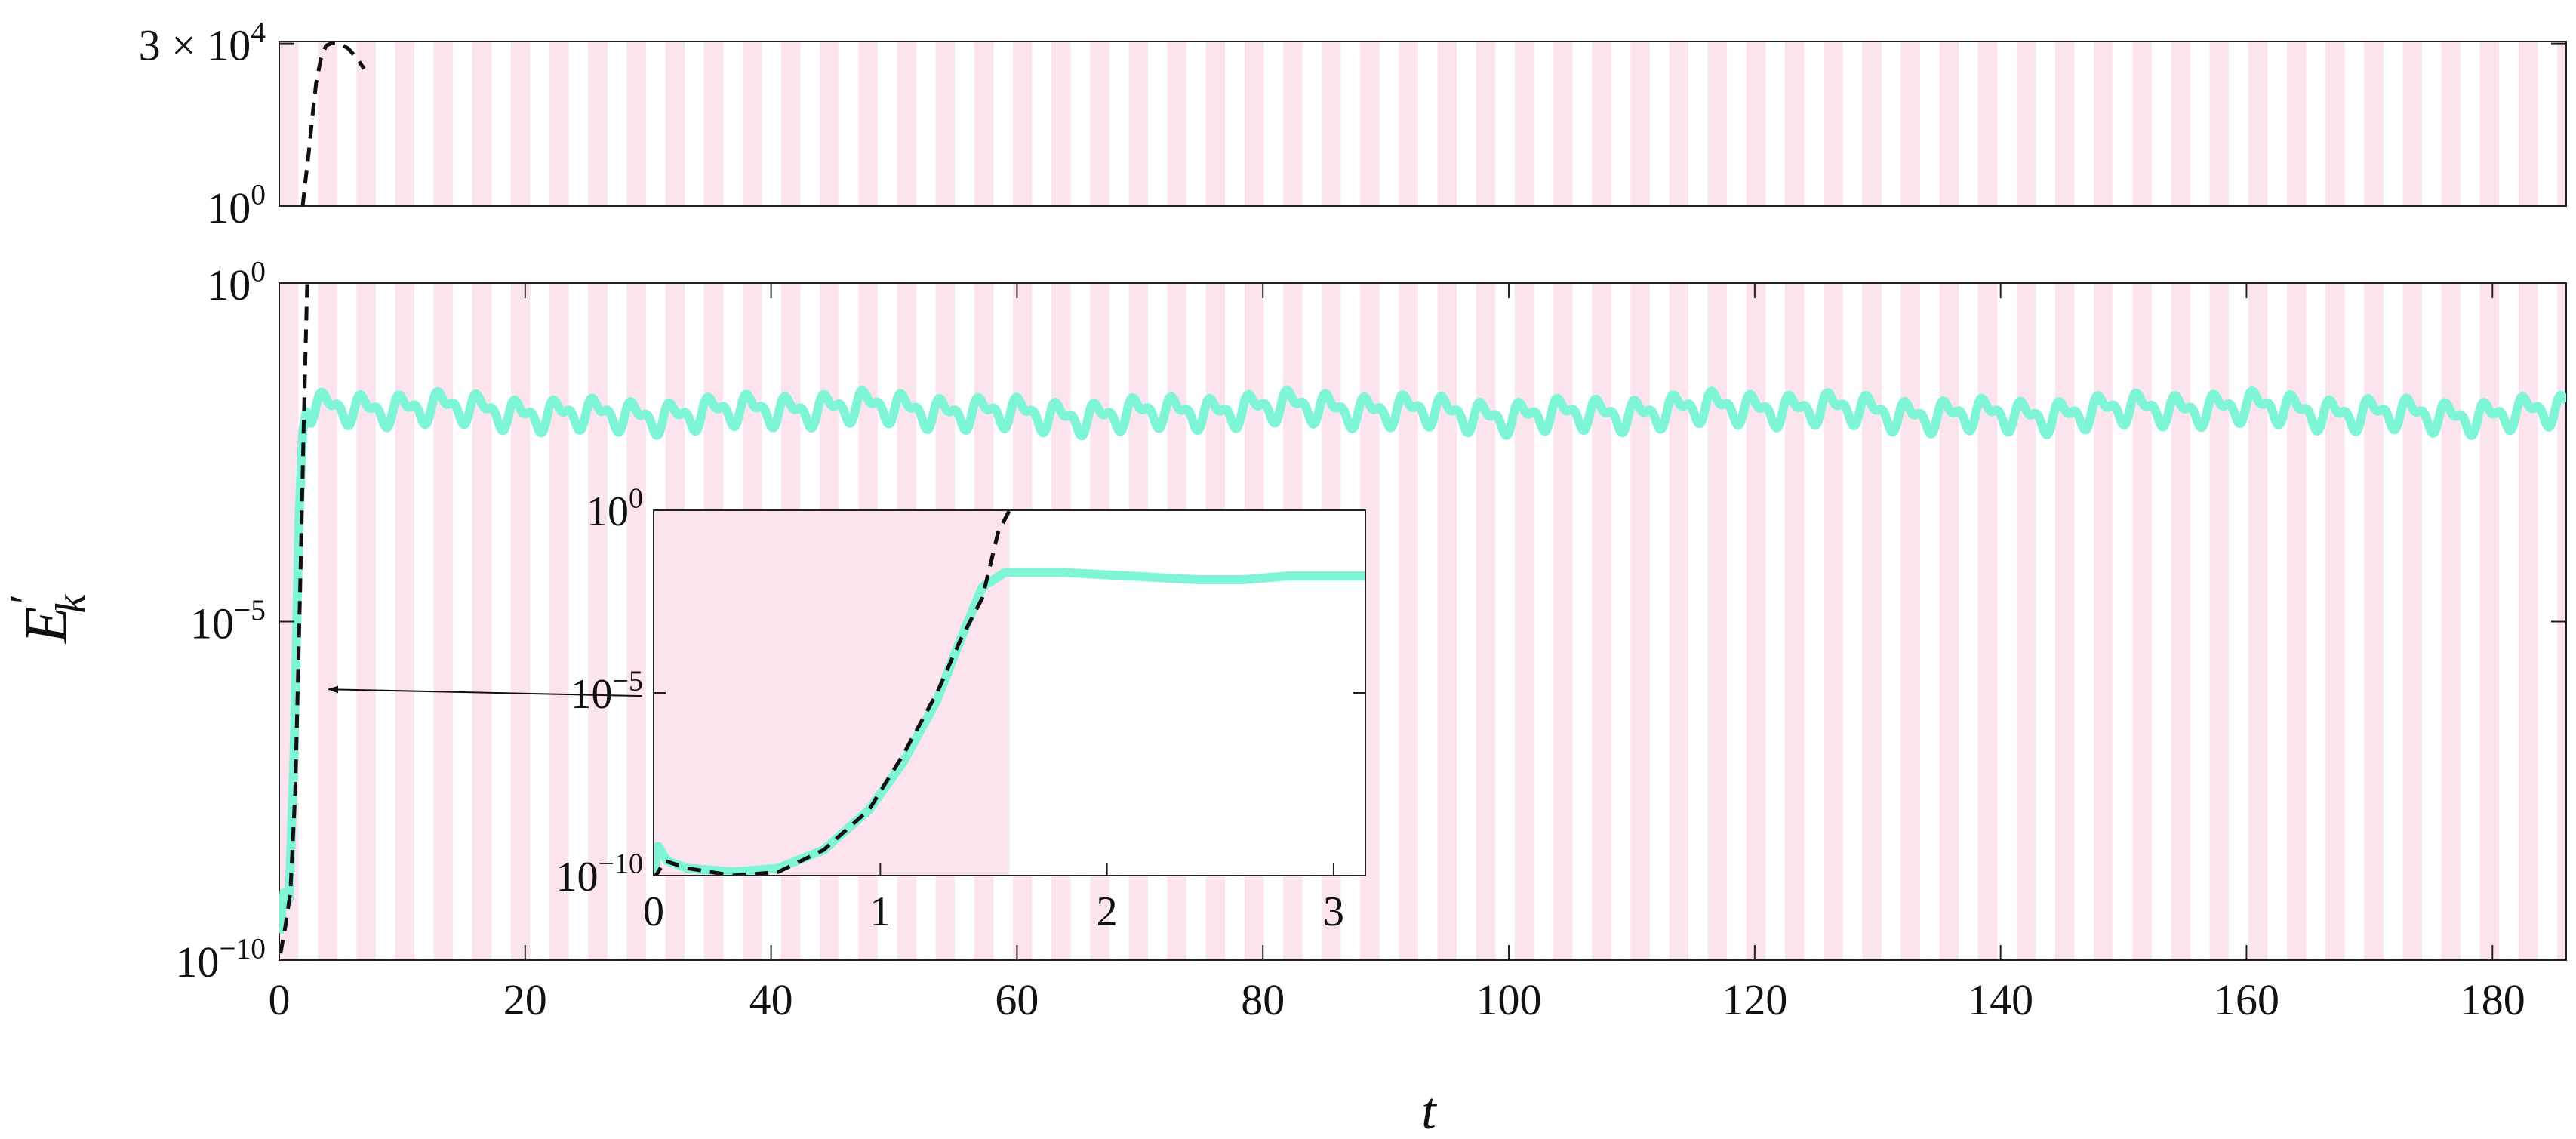 This screenshot has width=2576, height=1139. What do you see at coordinates (236, 205) in the screenshot?
I see `top-y-tick-label: 100` at bounding box center [236, 205].